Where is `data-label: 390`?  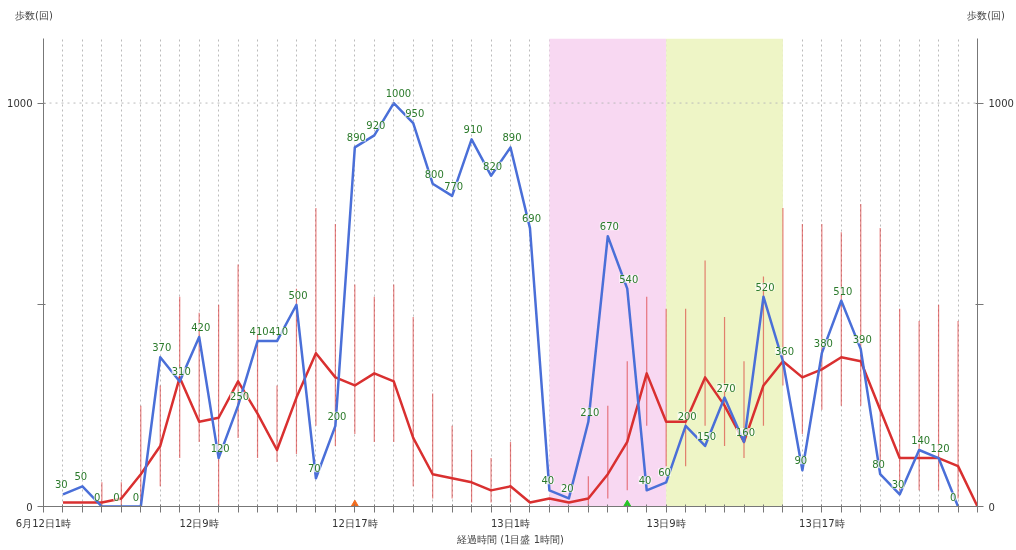
data-label: 390 is located at coordinates (862, 340).